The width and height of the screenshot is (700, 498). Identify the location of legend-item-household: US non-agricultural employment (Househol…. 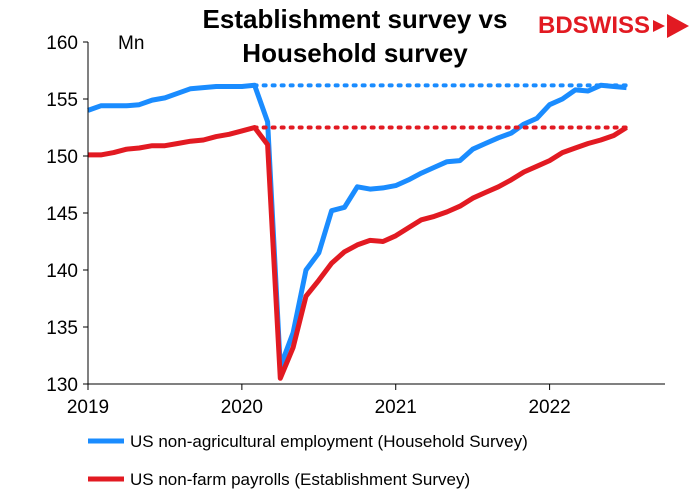
(308, 441).